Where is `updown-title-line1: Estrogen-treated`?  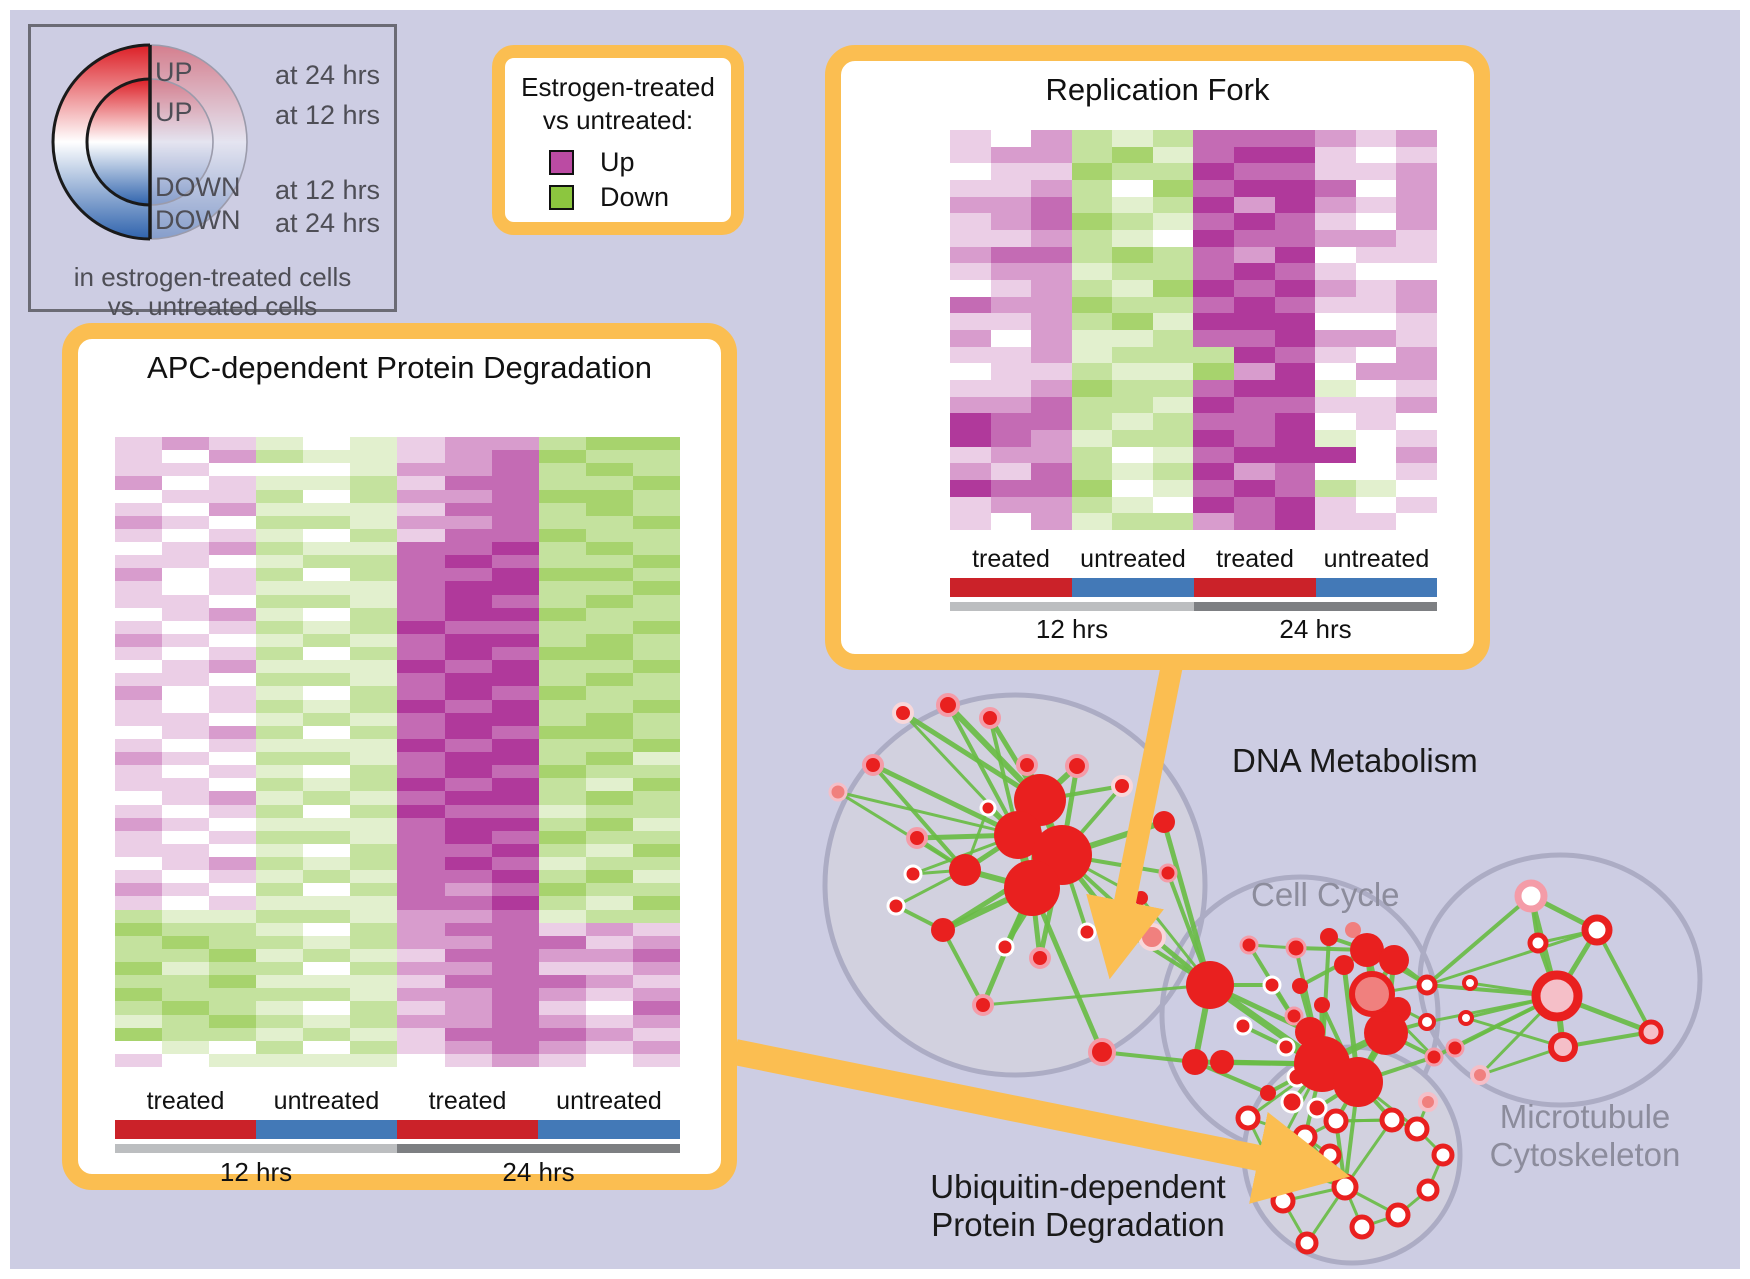 updown-title-line1: Estrogen-treated is located at coordinates (618, 87).